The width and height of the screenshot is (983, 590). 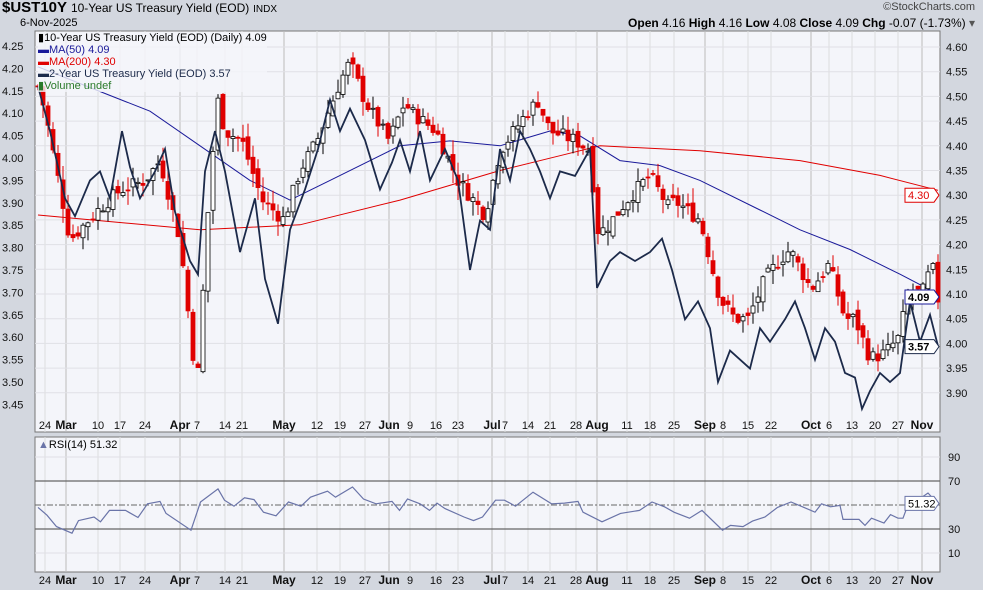 What do you see at coordinates (650, 581) in the screenshot?
I see `x-tick-label: 18` at bounding box center [650, 581].